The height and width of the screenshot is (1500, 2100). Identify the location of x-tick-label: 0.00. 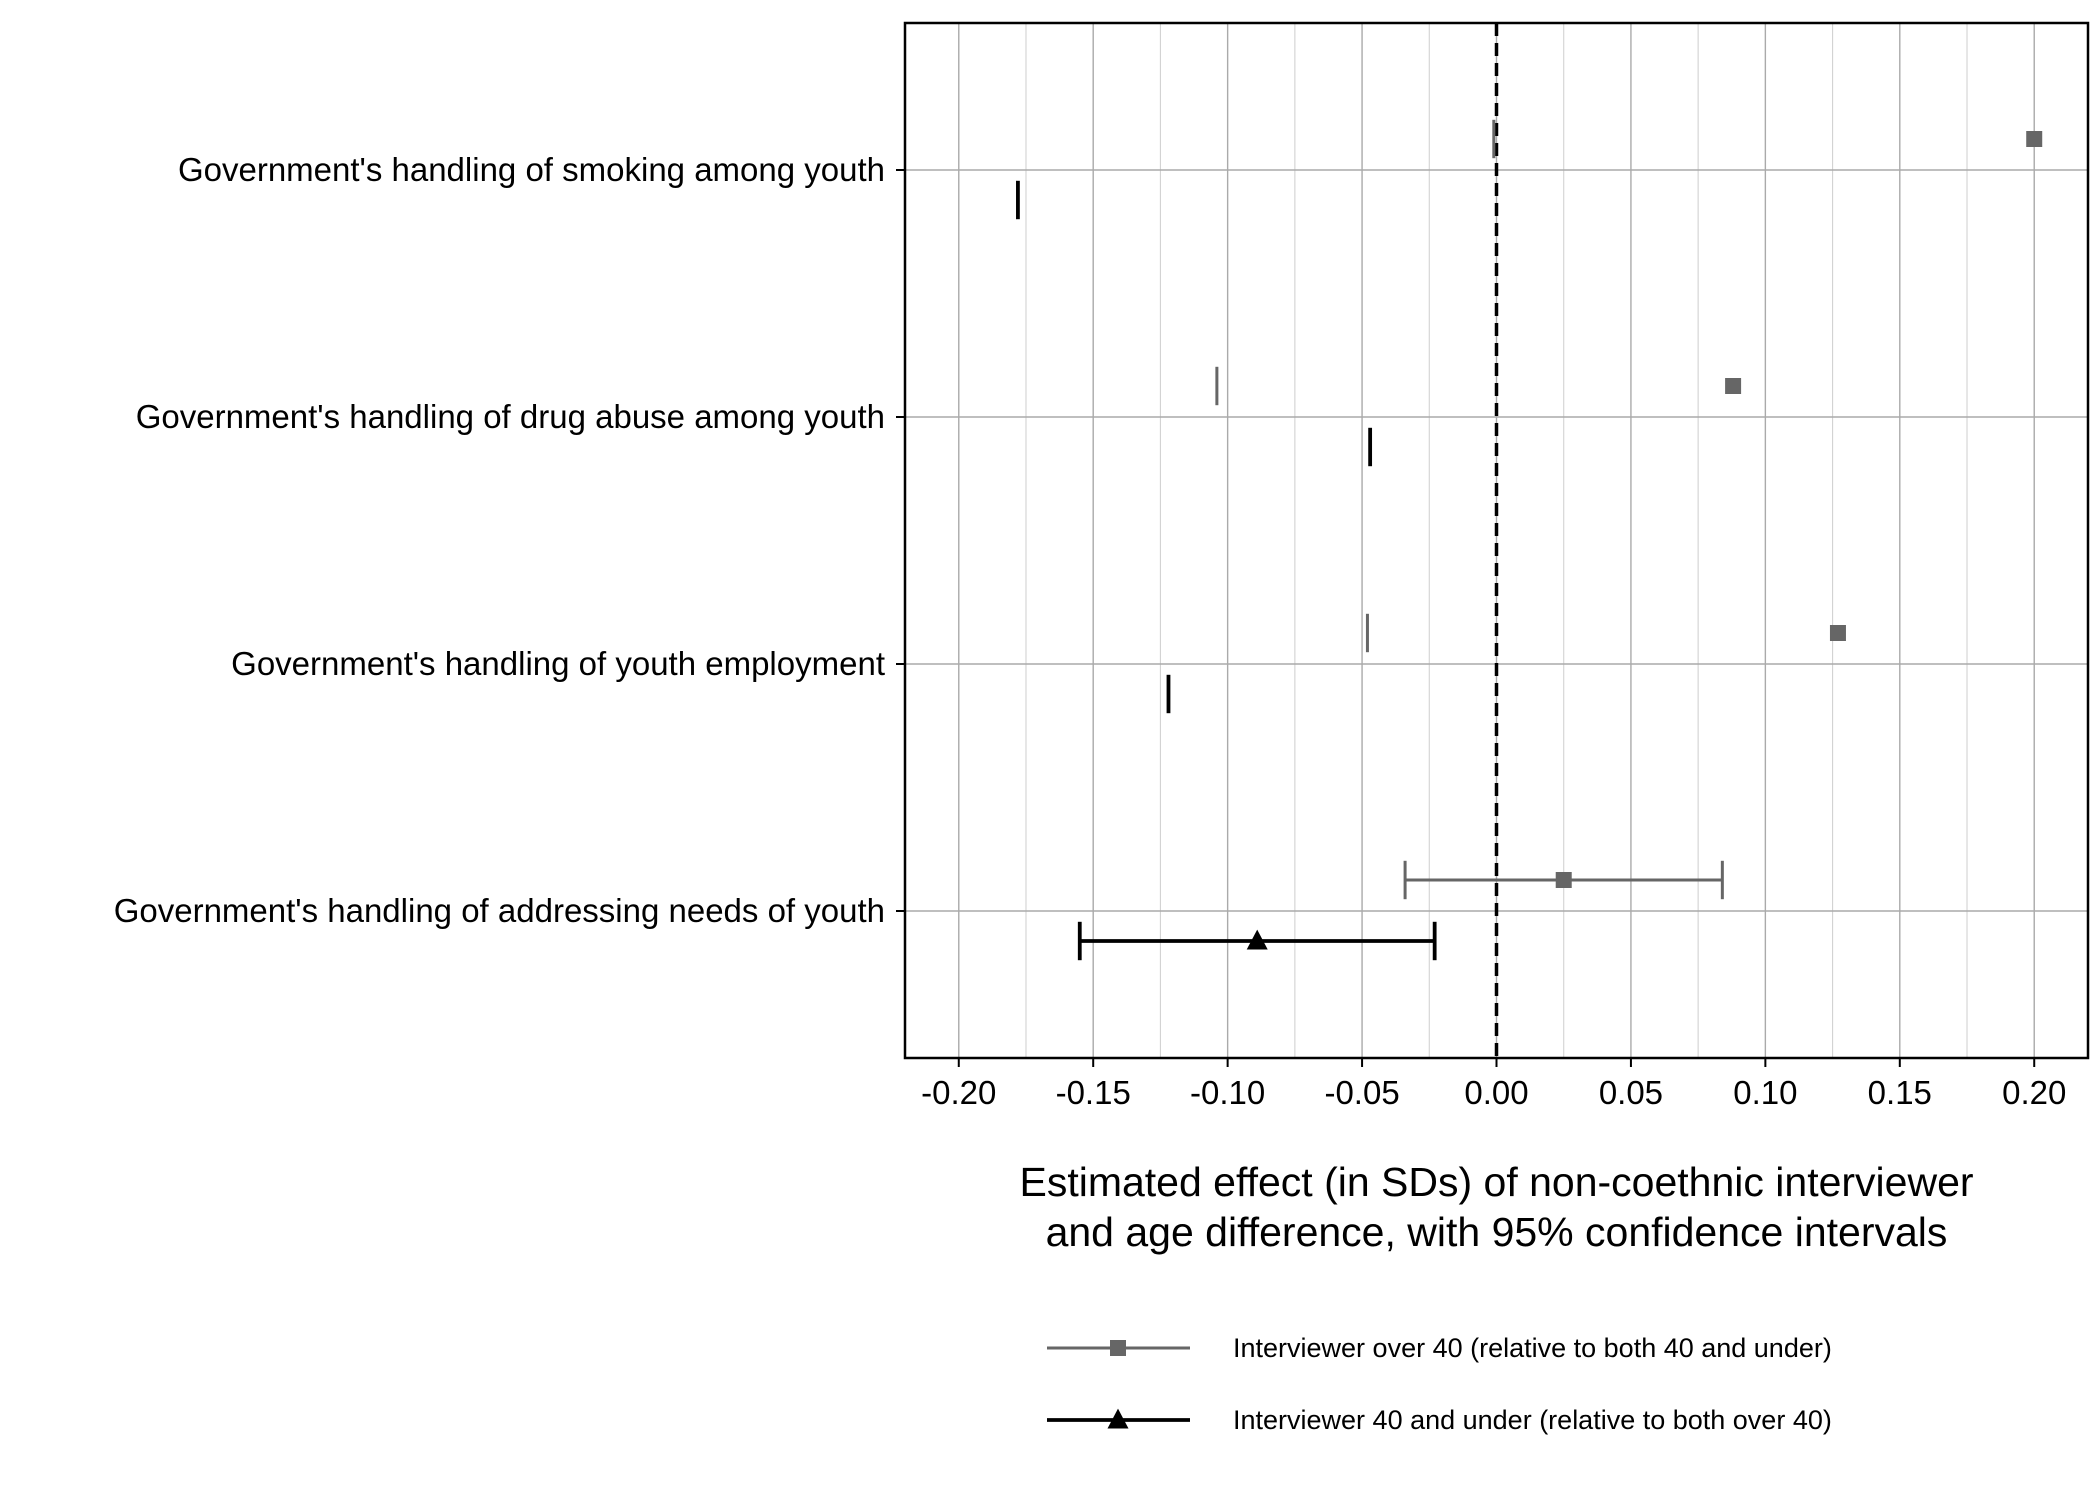
(1496, 1092).